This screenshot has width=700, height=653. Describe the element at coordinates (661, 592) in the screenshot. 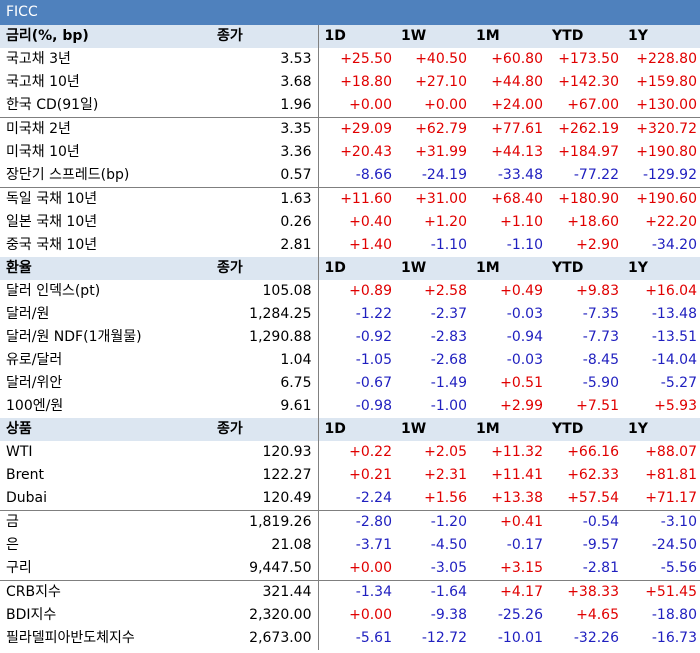

I see `row-change-value: +51.45` at that location.